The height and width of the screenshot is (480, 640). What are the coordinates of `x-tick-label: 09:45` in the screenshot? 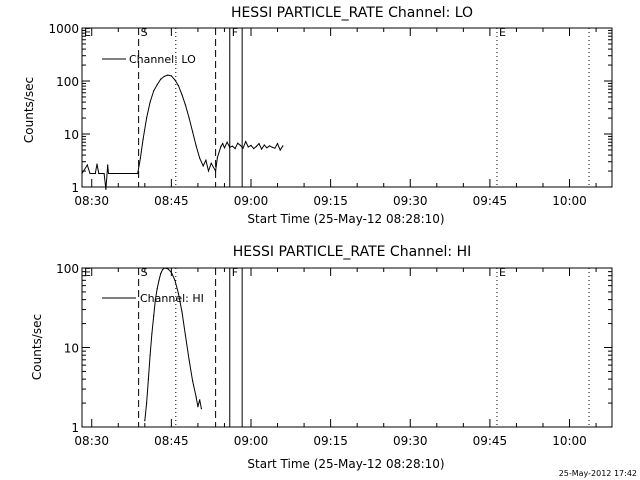 It's located at (490, 201).